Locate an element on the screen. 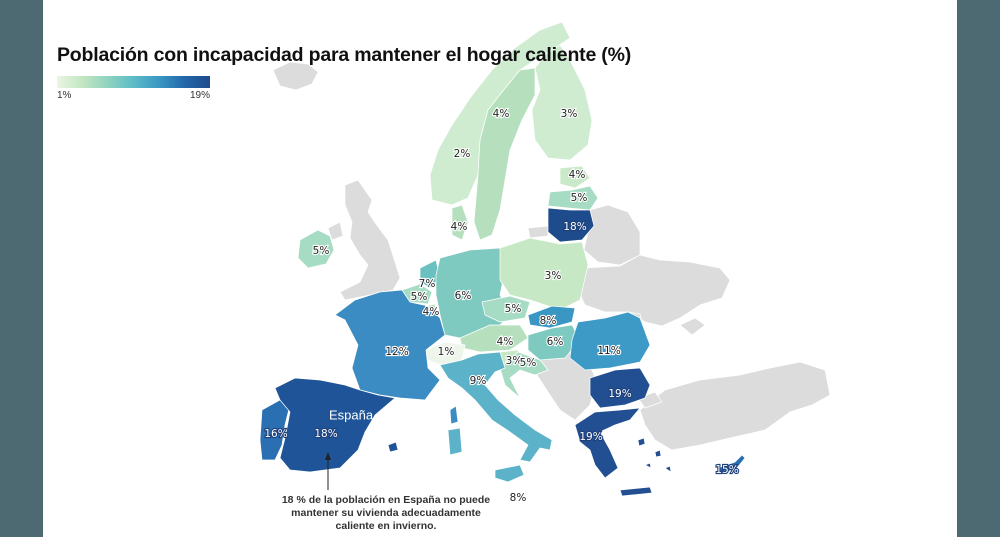 This screenshot has height=537, width=1000. label-romania: 11% is located at coordinates (608, 351).